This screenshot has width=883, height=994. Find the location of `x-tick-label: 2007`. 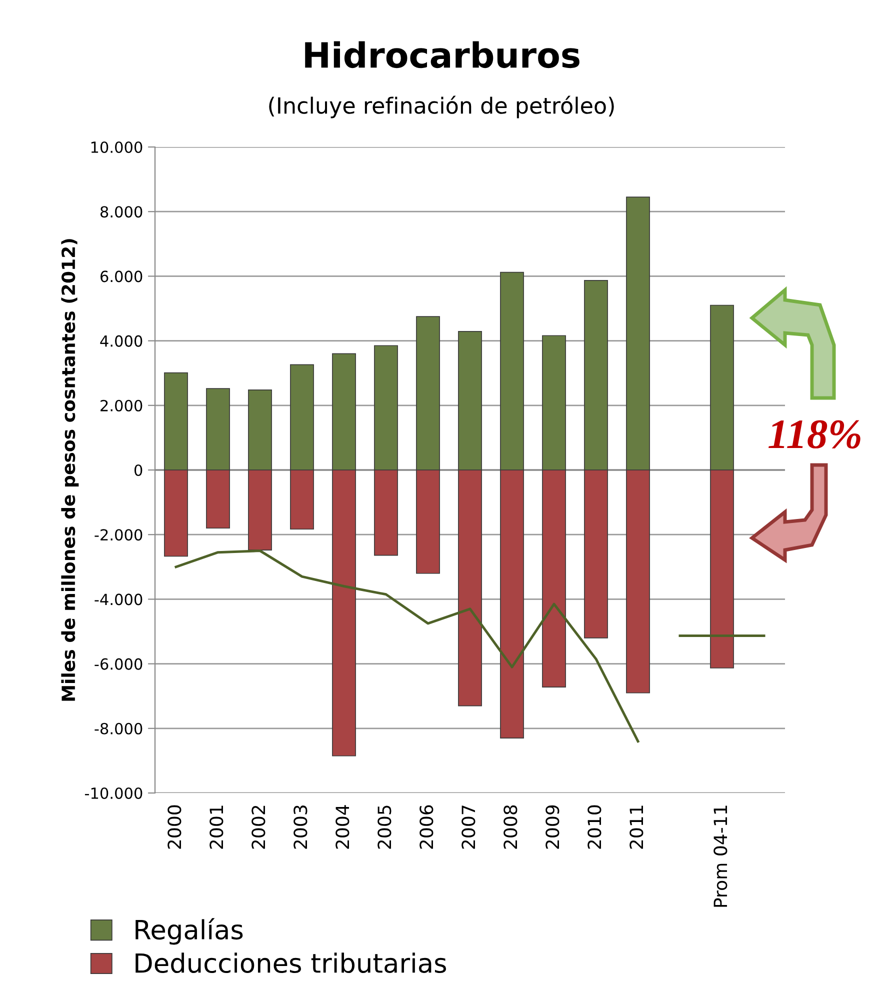

x-tick-label: 2007 is located at coordinates (469, 827).